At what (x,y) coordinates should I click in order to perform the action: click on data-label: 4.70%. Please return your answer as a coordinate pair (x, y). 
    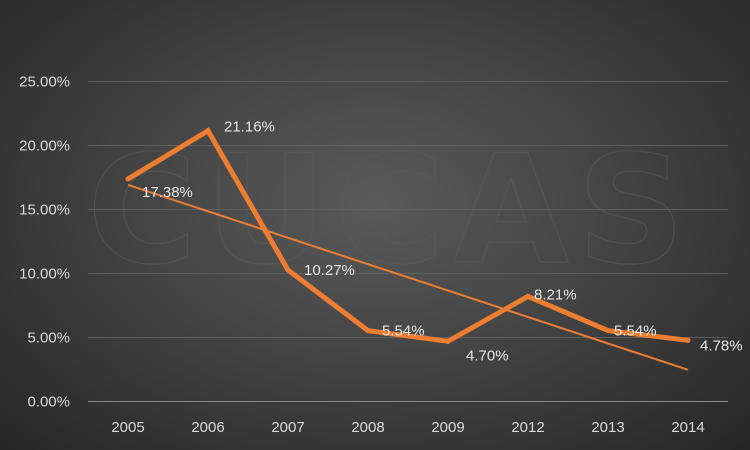
    Looking at the image, I should click on (487, 355).